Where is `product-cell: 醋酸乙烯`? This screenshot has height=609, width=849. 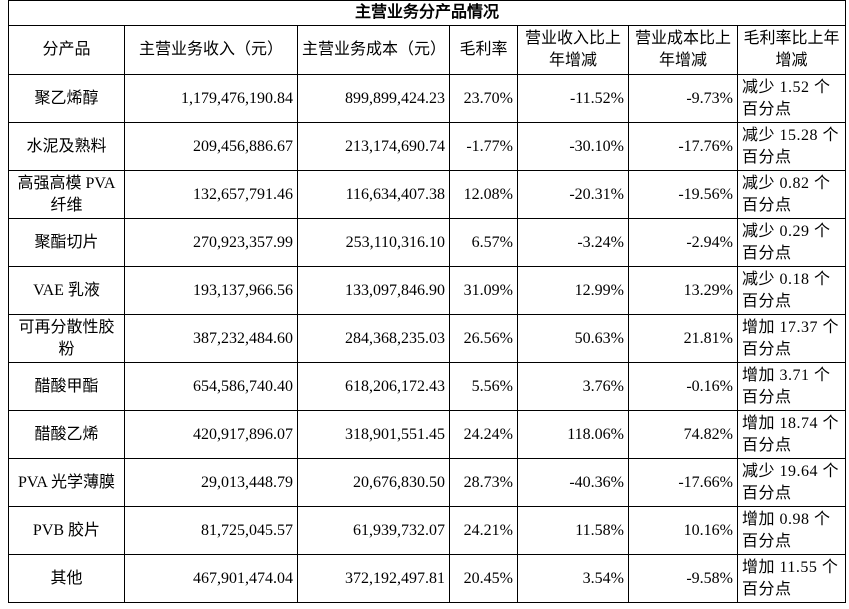
product-cell: 醋酸乙烯 is located at coordinates (66, 434).